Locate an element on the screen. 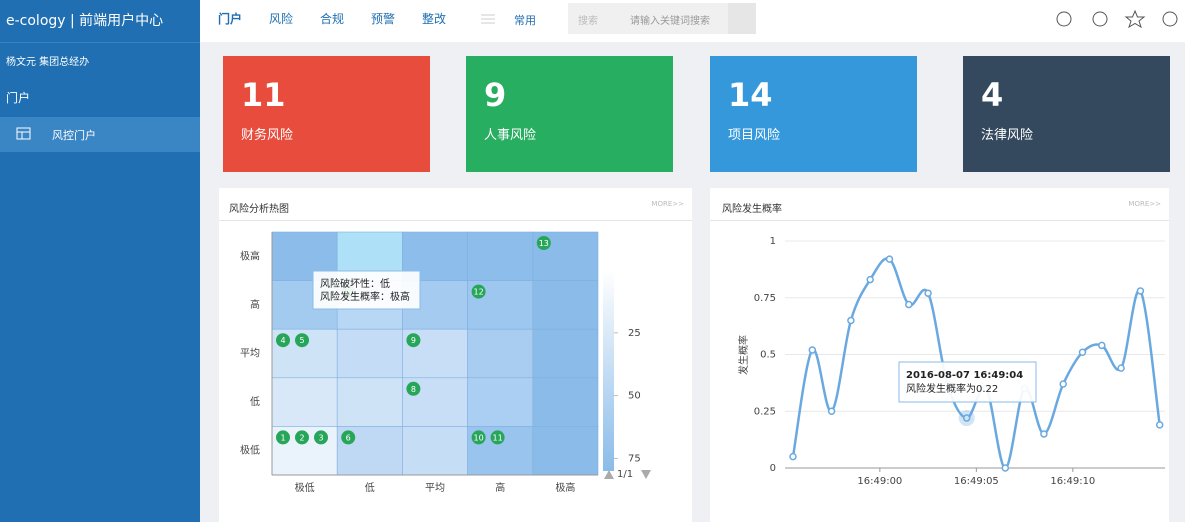  search-button is located at coordinates (742, 18).